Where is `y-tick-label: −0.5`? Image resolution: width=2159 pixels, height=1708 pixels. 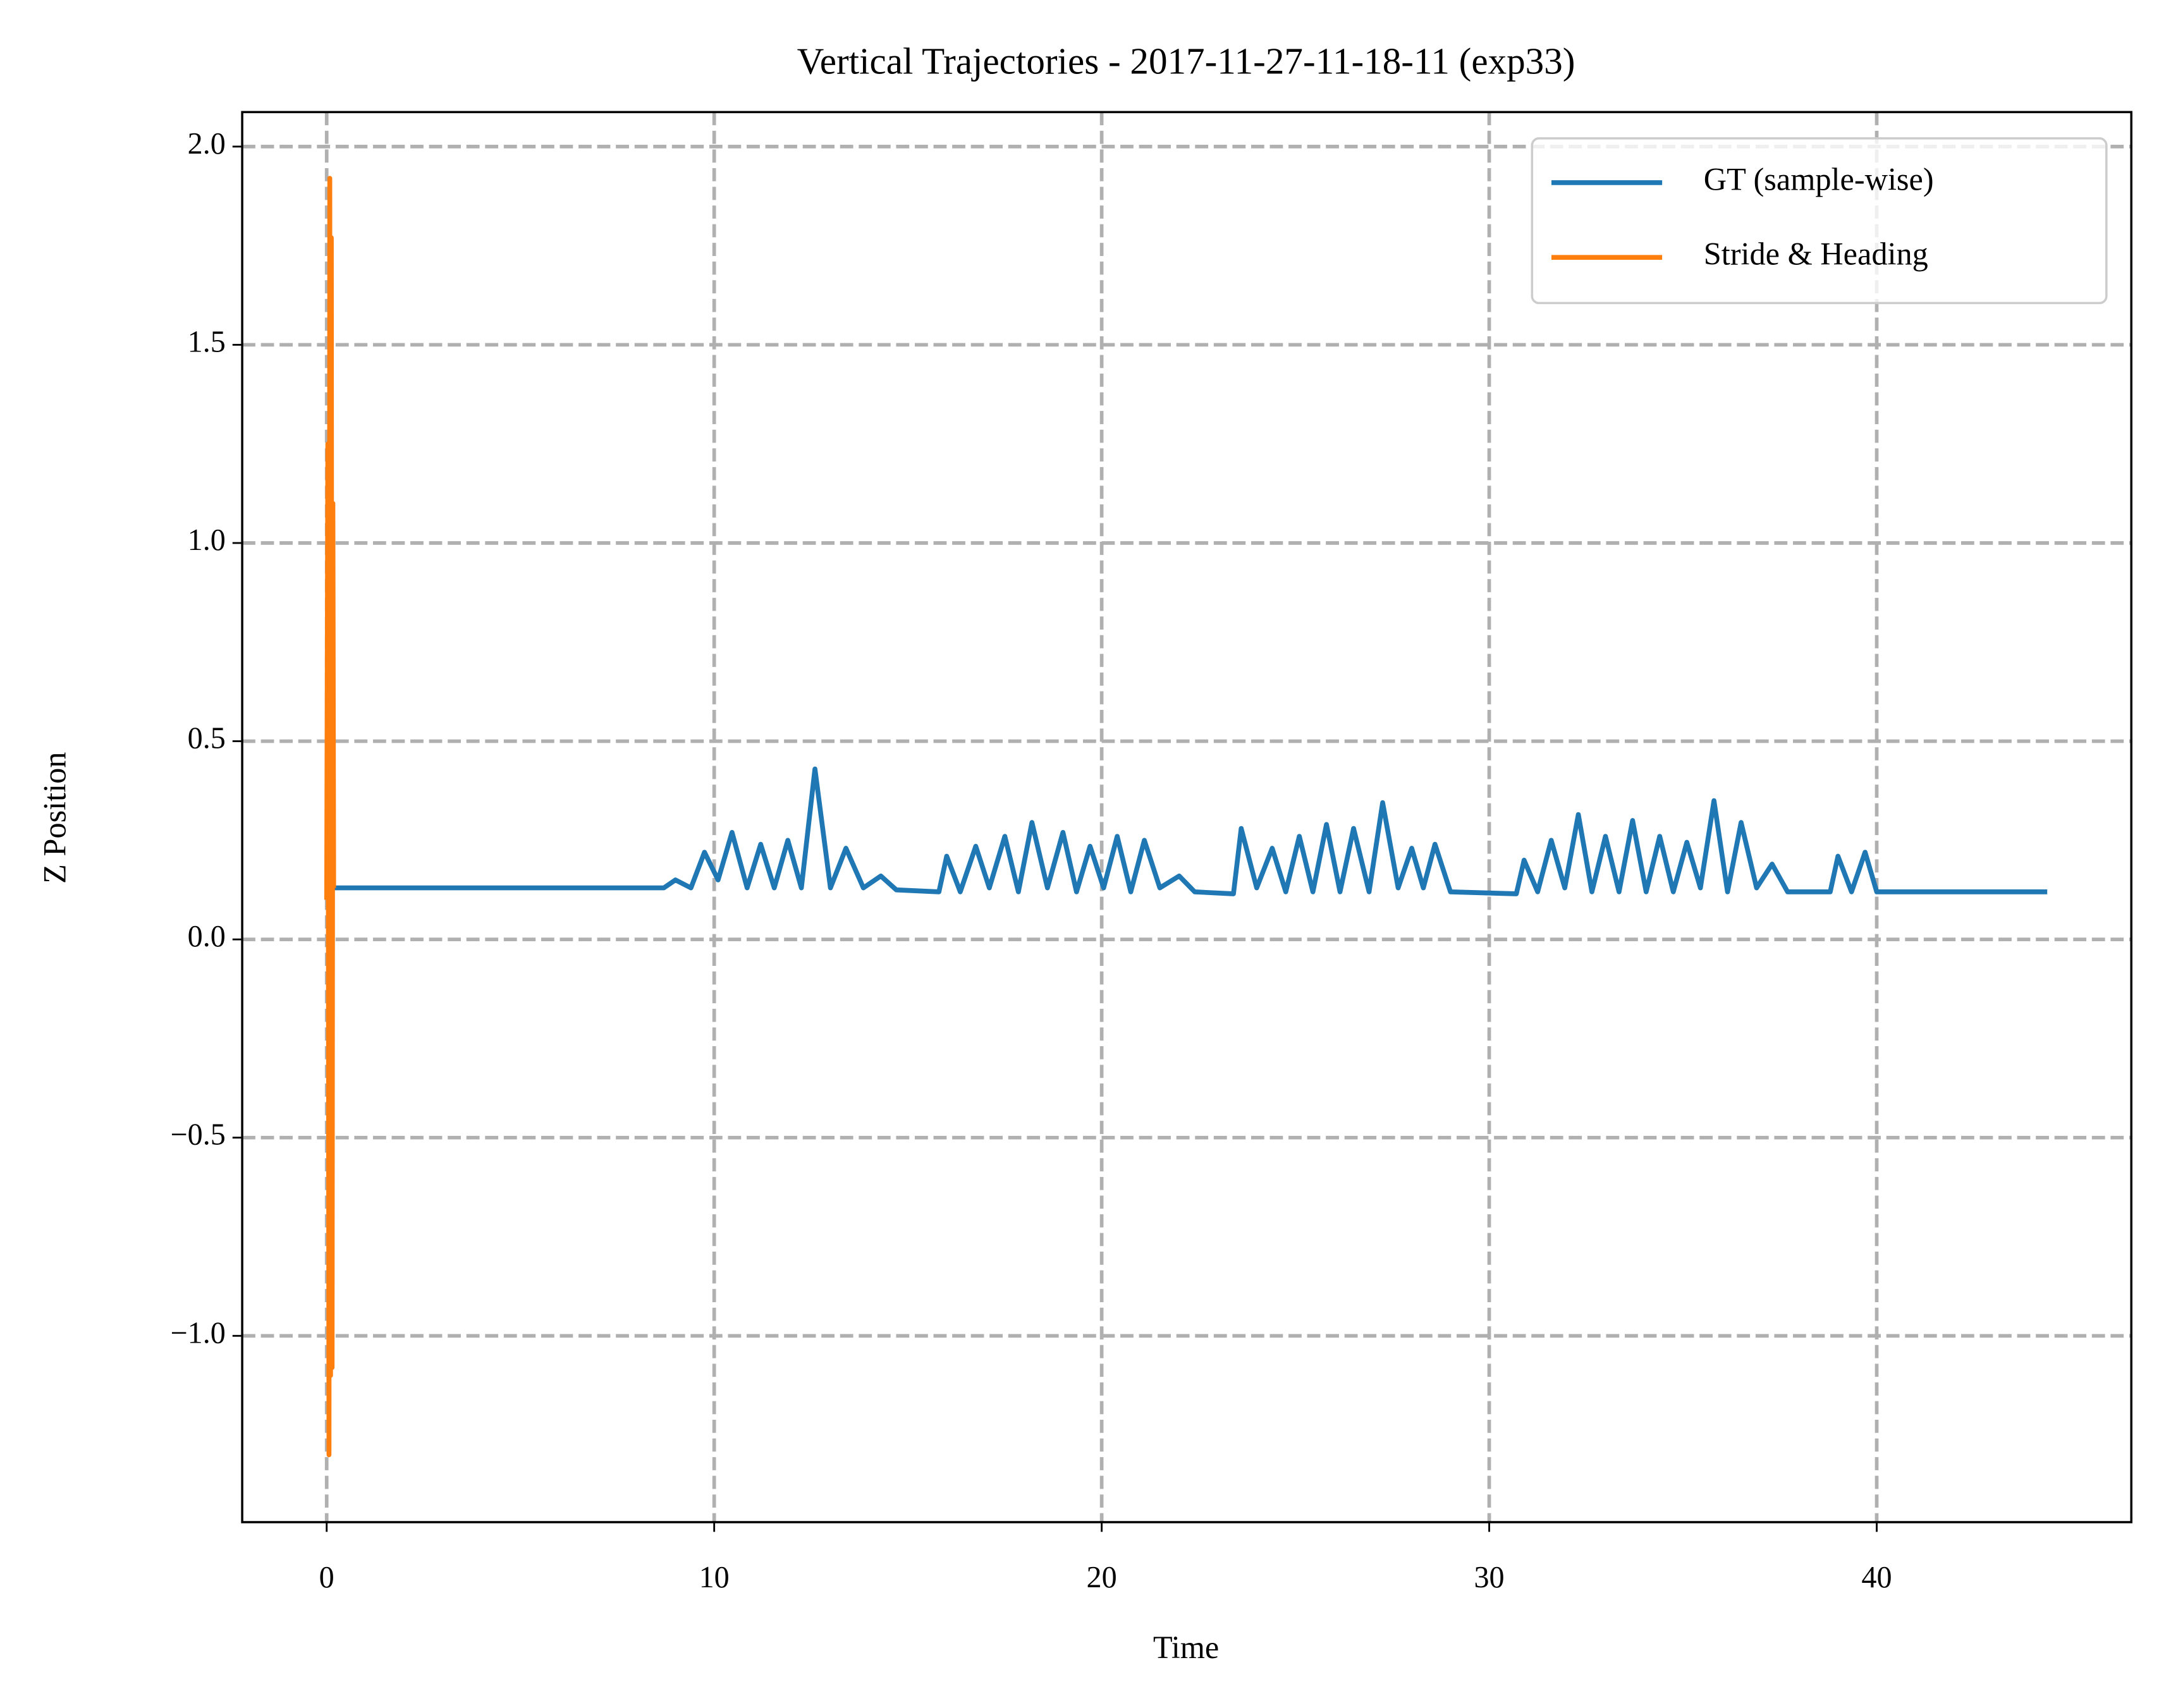 y-tick-label: −0.5 is located at coordinates (198, 1135).